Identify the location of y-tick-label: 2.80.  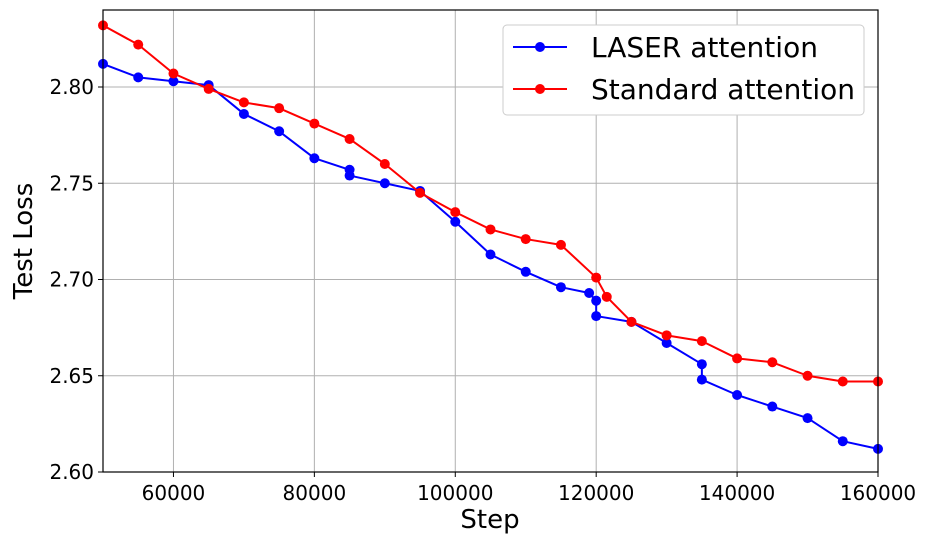
(71, 87).